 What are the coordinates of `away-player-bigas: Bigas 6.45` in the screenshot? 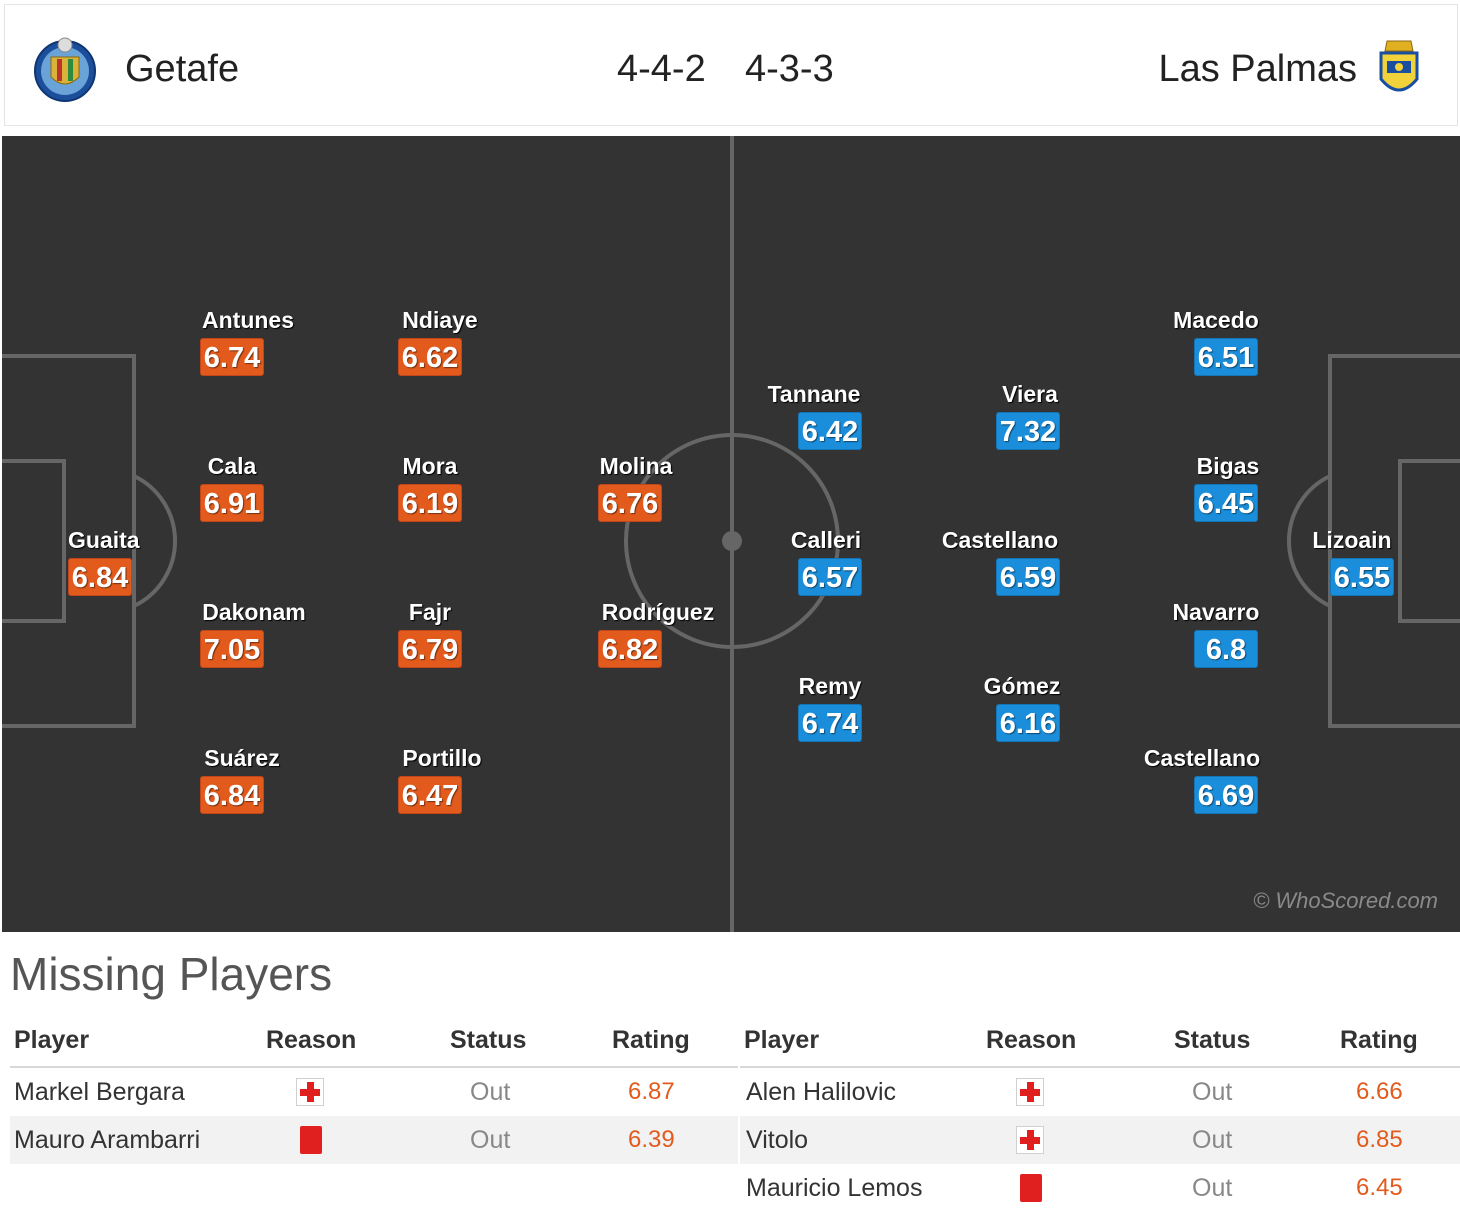 It's located at (1228, 492).